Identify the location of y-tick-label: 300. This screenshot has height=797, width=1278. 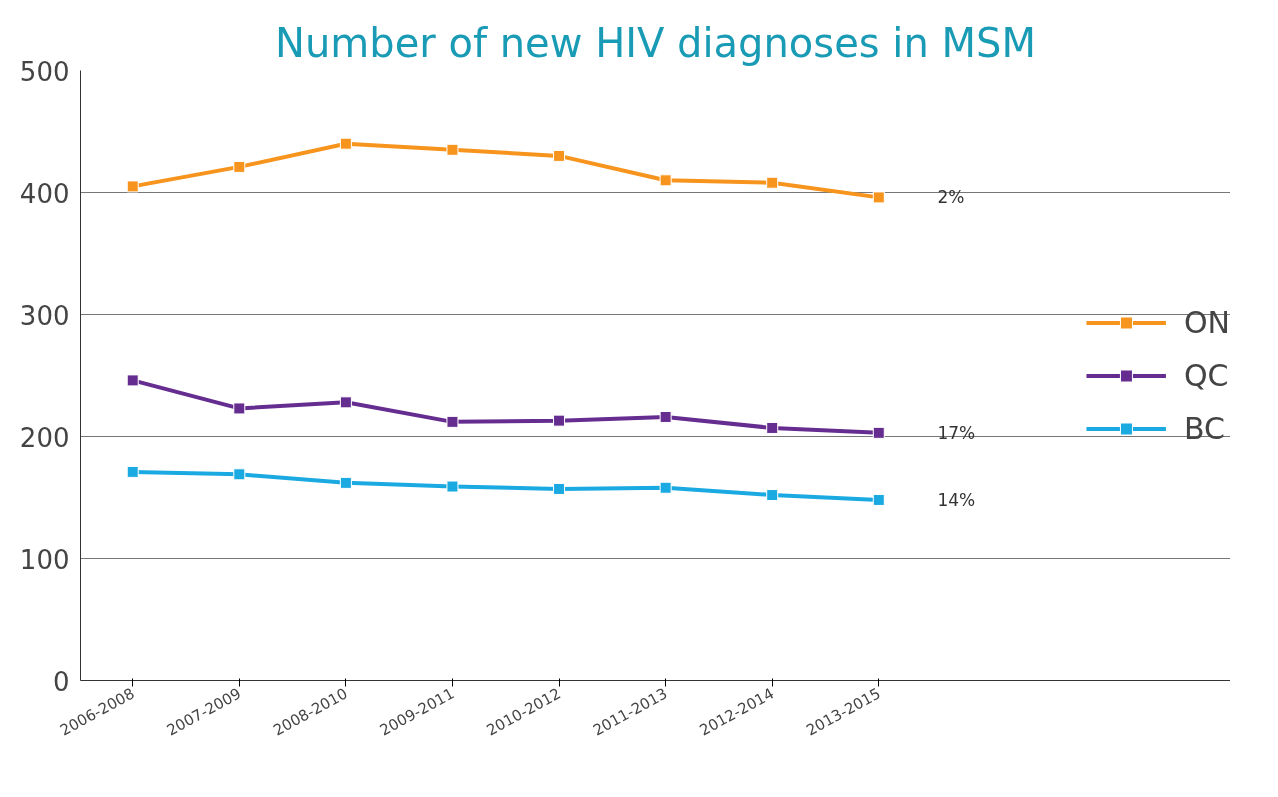
(44, 315).